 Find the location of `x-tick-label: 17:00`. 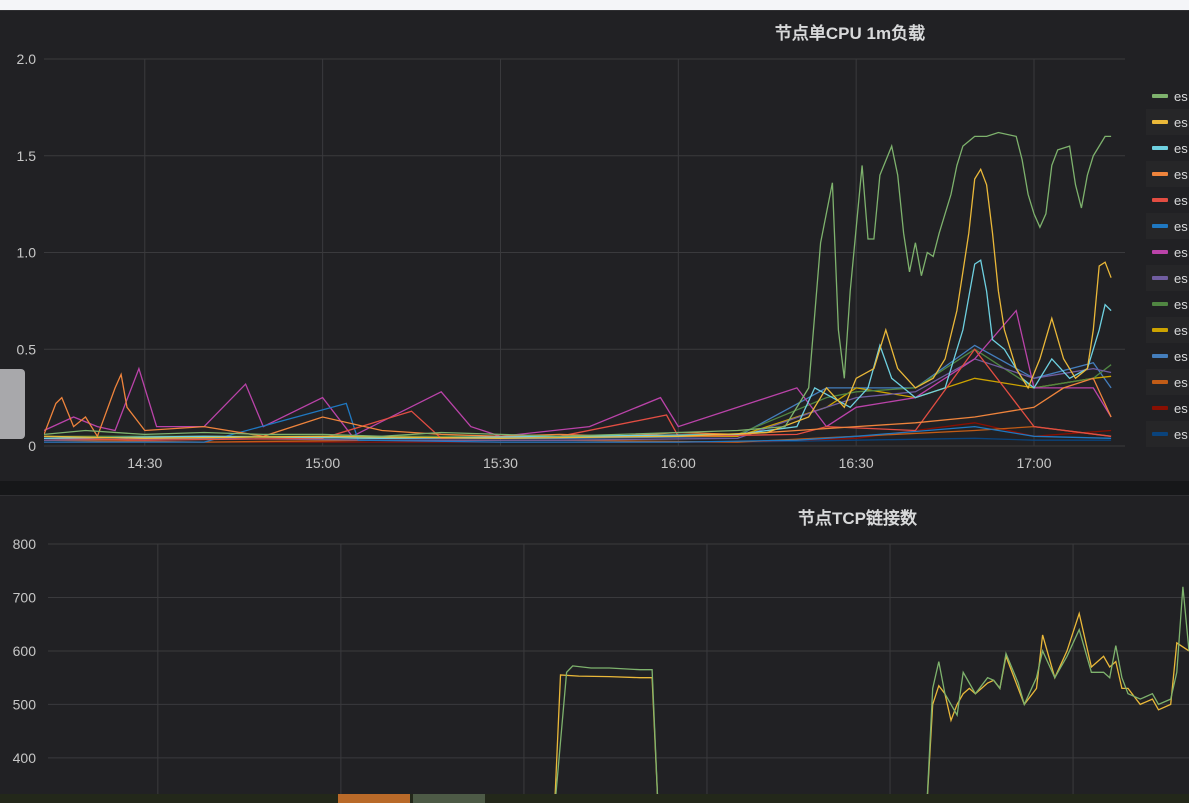

x-tick-label: 17:00 is located at coordinates (1033, 463).